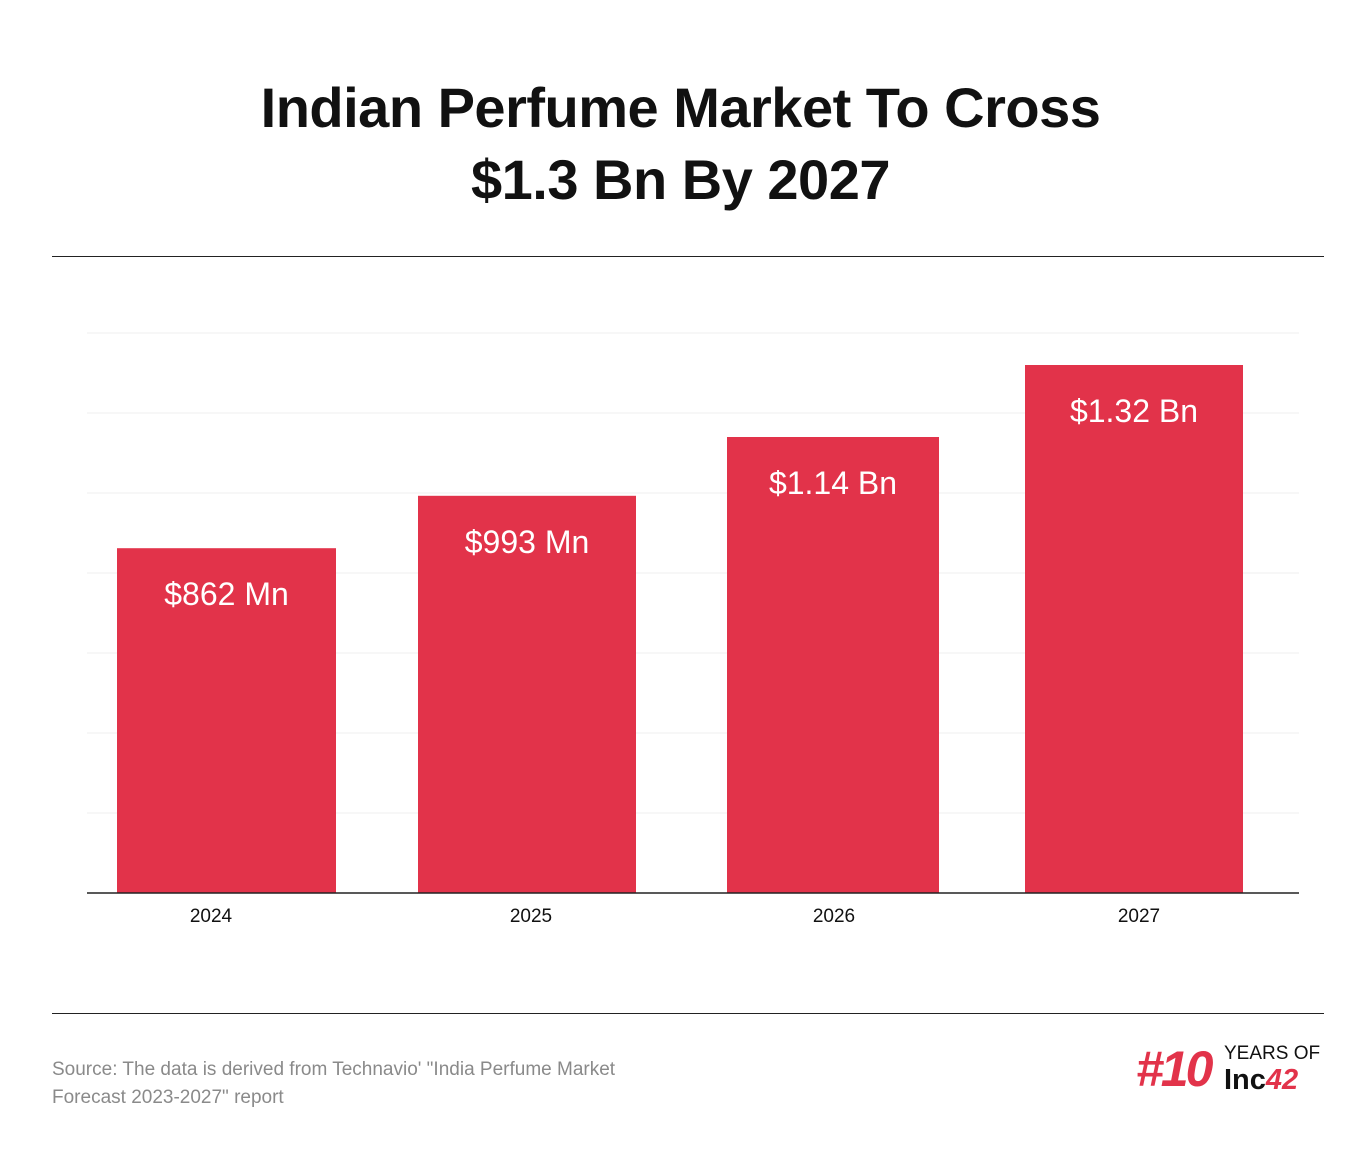 The height and width of the screenshot is (1166, 1361). I want to click on data-label-2024: $862 Mn, so click(226, 594).